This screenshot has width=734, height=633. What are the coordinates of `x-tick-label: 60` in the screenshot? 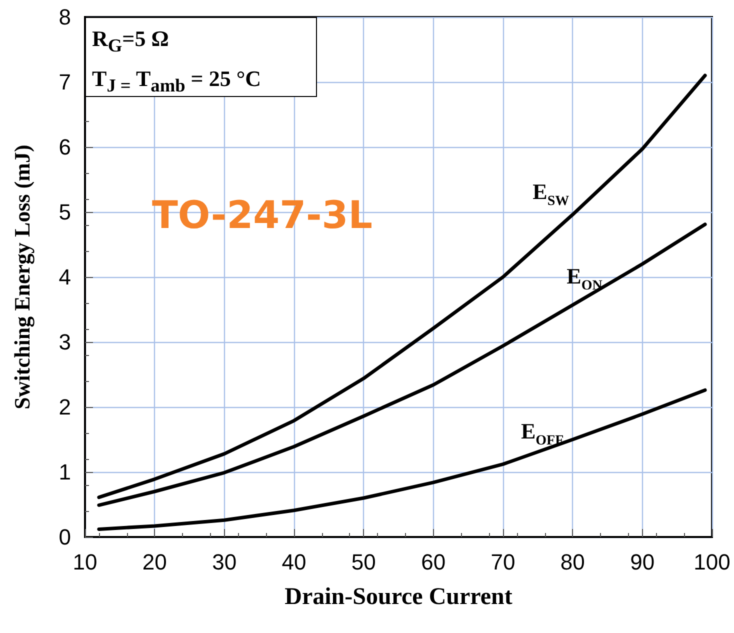 It's located at (433, 562).